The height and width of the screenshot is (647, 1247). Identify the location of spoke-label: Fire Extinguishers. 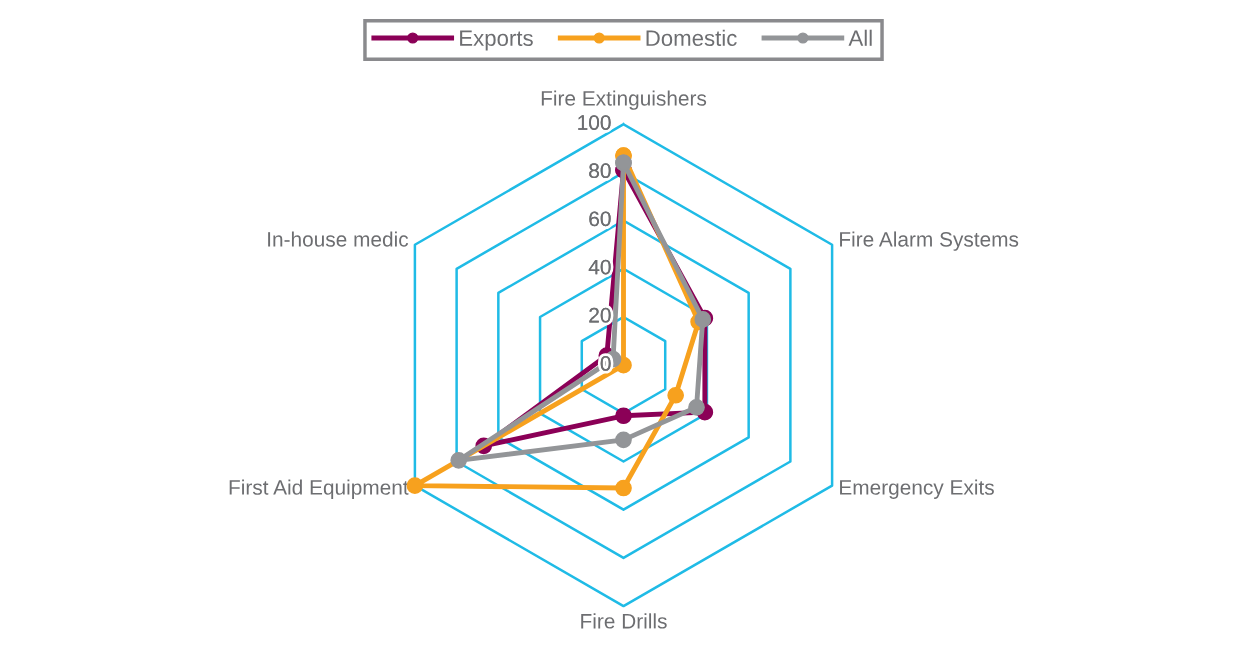
(624, 100).